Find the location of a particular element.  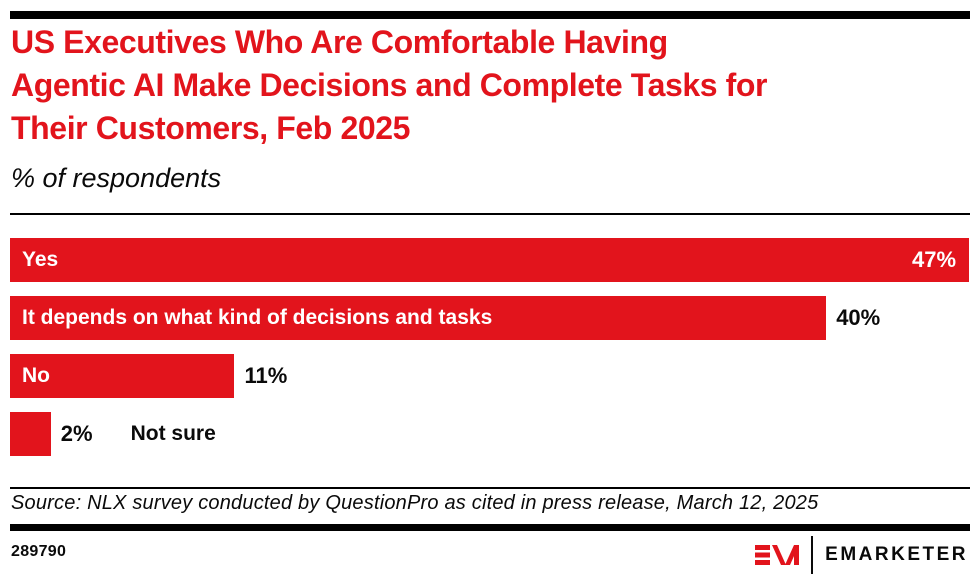

bar-value-inside: 47% is located at coordinates (934, 259).